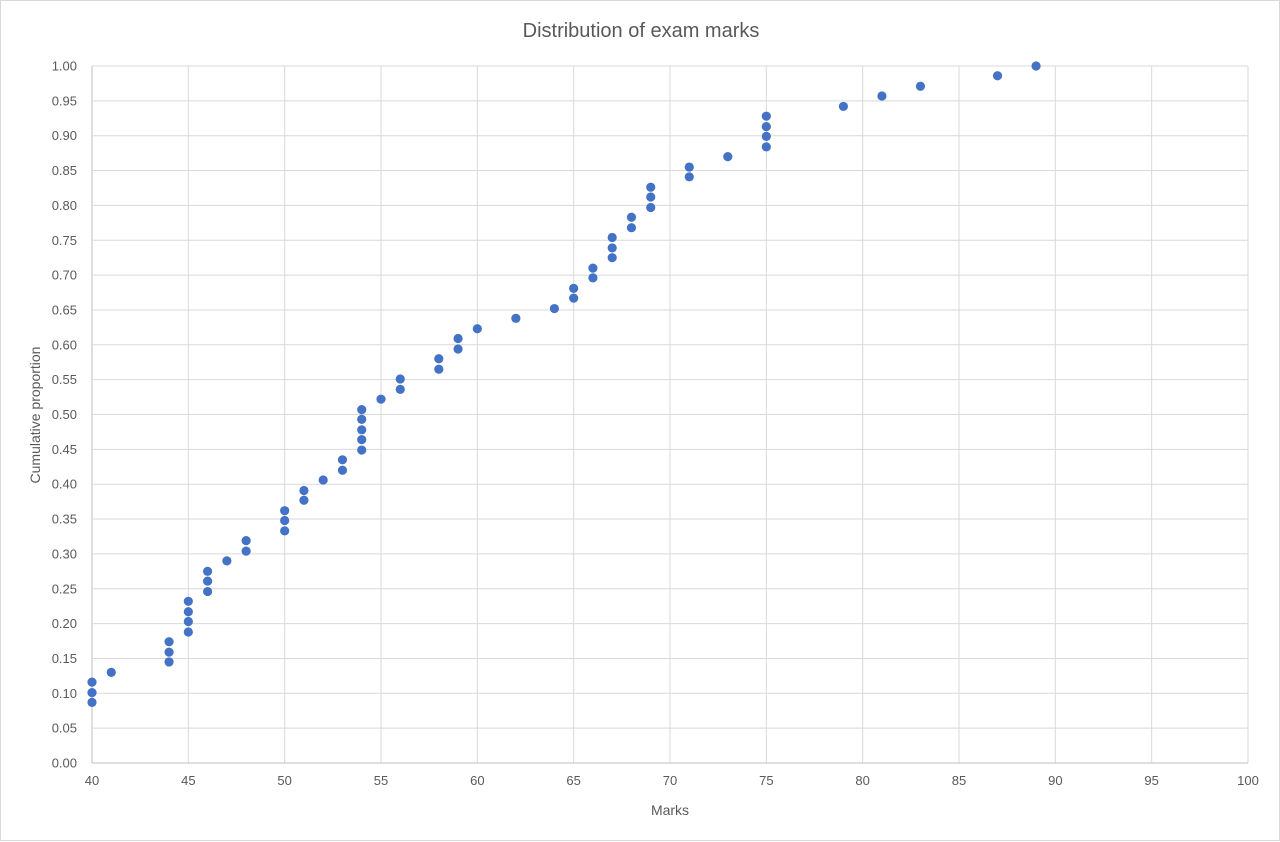  I want to click on y-tick-label: 0.15, so click(64, 658).